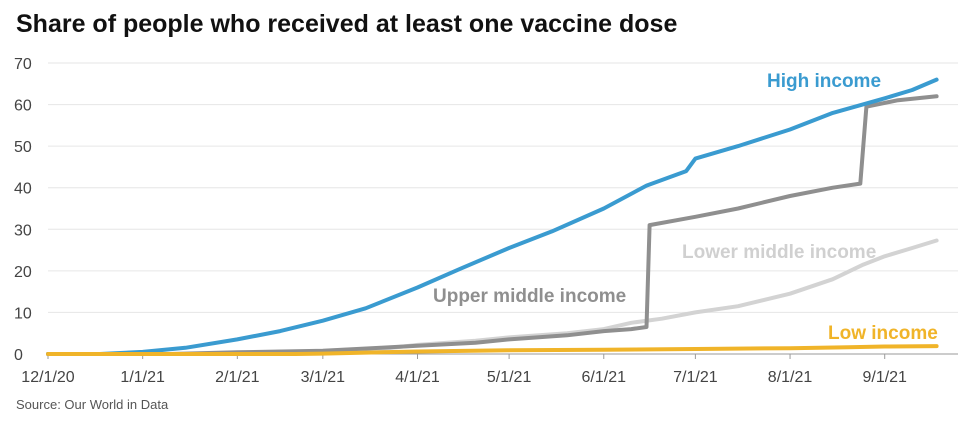  Describe the element at coordinates (779, 252) in the screenshot. I see `series-label-lower-middle-income: Lower middle income` at that location.